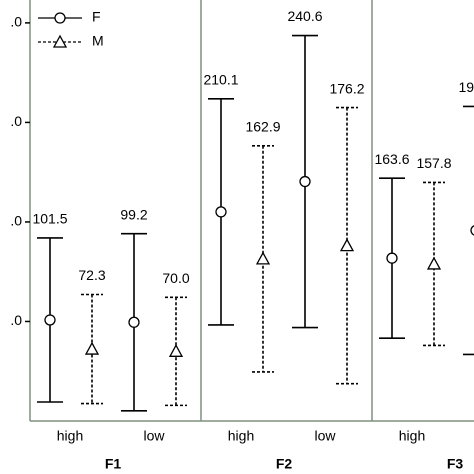  What do you see at coordinates (91, 275) in the screenshot?
I see `value-label: 72.3` at bounding box center [91, 275].